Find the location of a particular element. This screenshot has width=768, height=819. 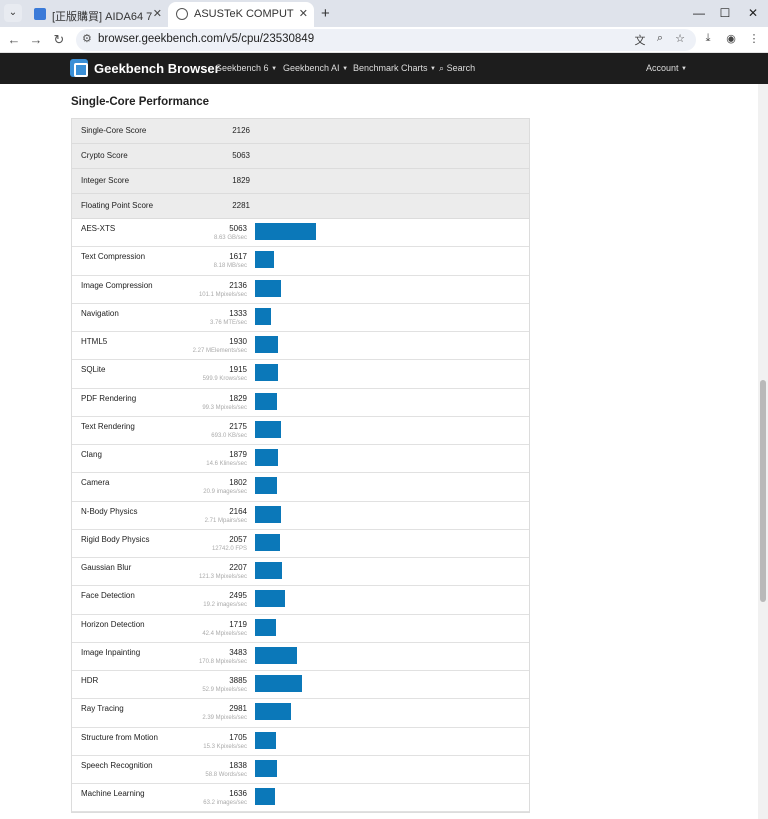

workload-row: HDR 3885 52.9 Mpixels/sec is located at coordinates (300, 685).